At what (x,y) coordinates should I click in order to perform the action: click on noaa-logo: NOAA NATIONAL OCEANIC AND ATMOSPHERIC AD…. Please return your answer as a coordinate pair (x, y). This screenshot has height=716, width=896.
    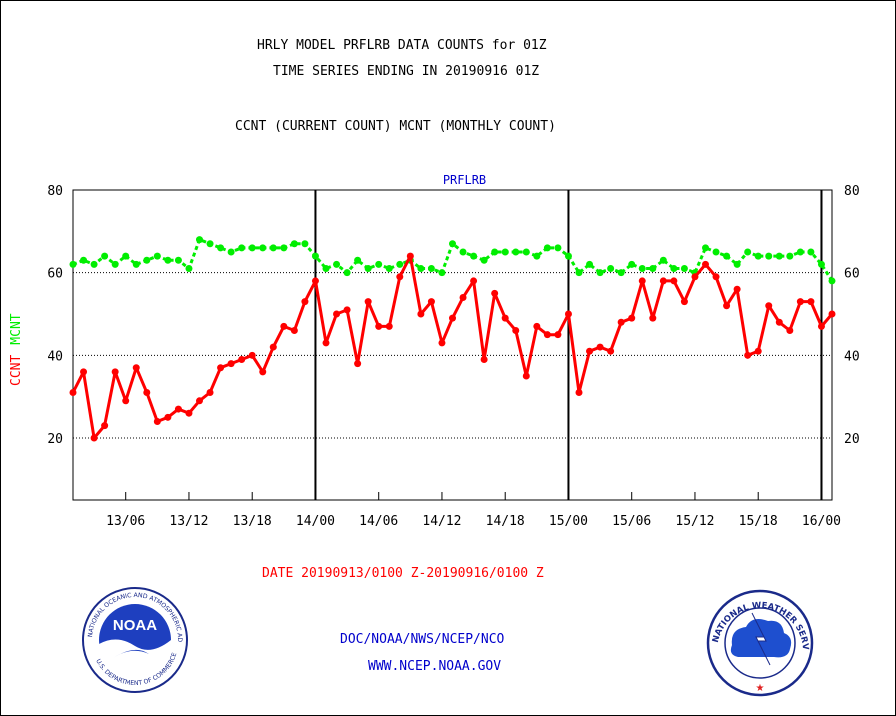
    Looking at the image, I should click on (135, 640).